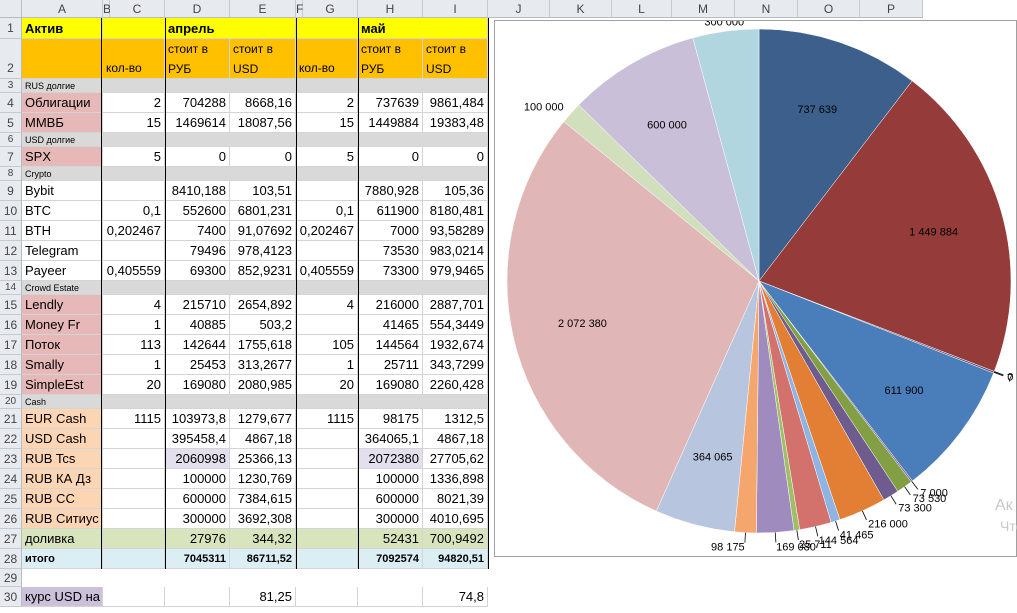 Image resolution: width=1017 pixels, height=613 pixels. Describe the element at coordinates (11, 459) in the screenshot. I see `row-header: 23` at that location.